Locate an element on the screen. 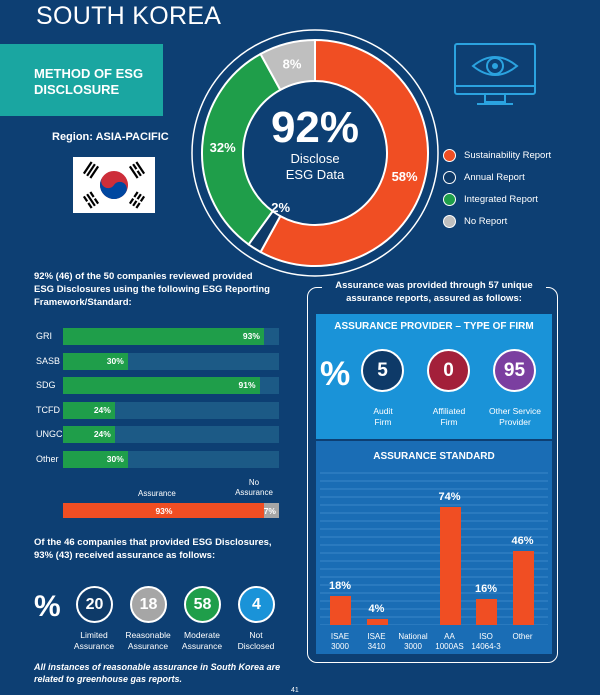  percent-sign-right: % is located at coordinates (335, 374).